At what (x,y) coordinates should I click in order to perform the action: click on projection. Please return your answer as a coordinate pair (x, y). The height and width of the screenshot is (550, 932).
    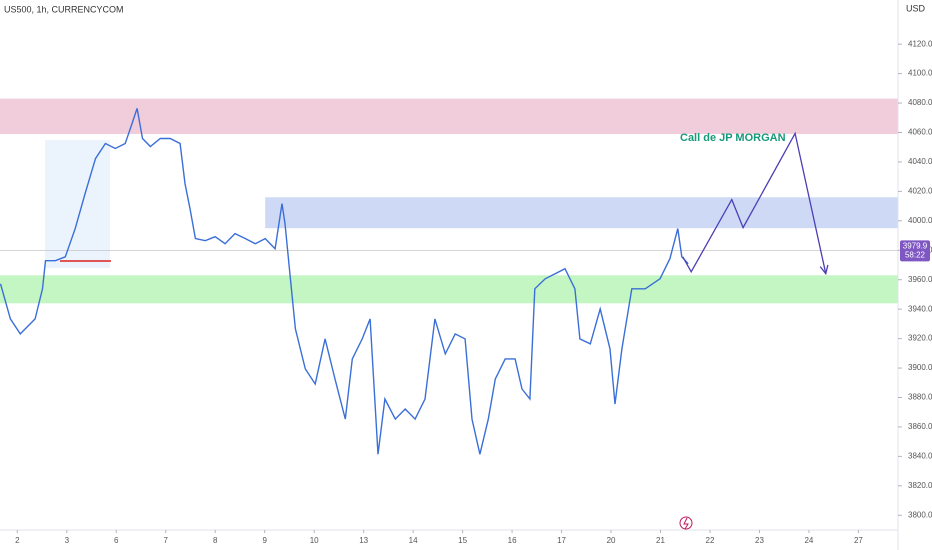
    Looking at the image, I should click on (754, 202).